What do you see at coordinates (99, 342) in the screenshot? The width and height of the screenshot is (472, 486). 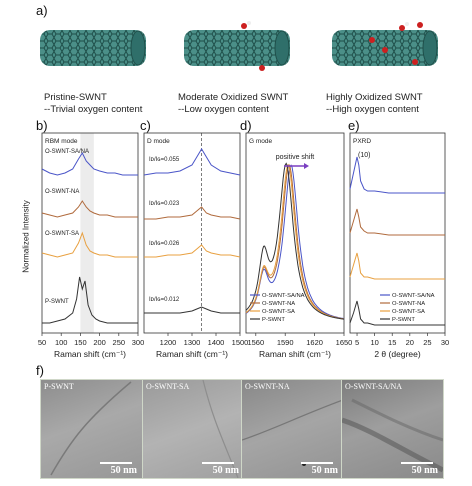 I see `x-tick-label: 200` at bounding box center [99, 342].